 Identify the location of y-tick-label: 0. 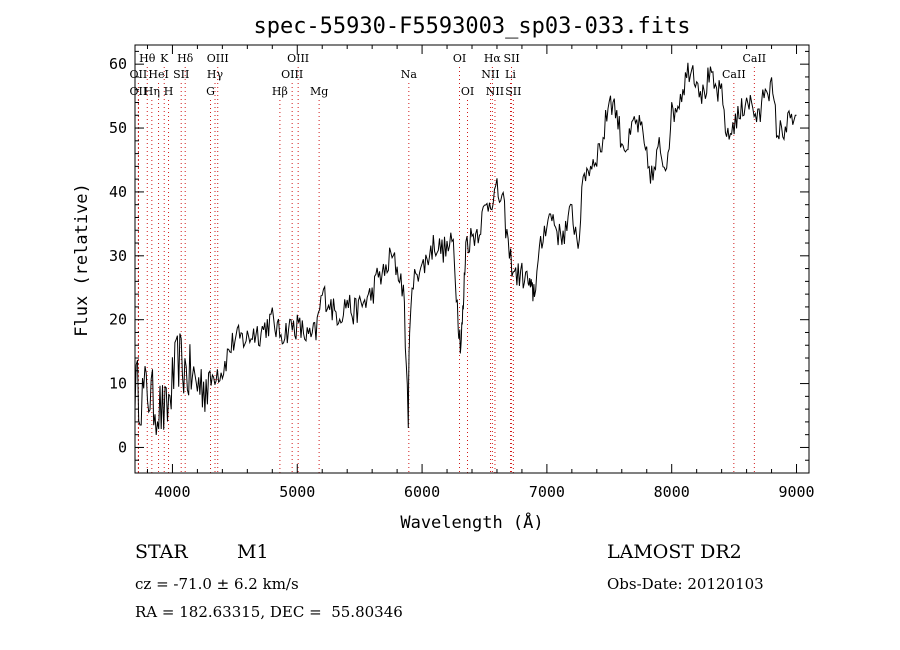
(122, 447).